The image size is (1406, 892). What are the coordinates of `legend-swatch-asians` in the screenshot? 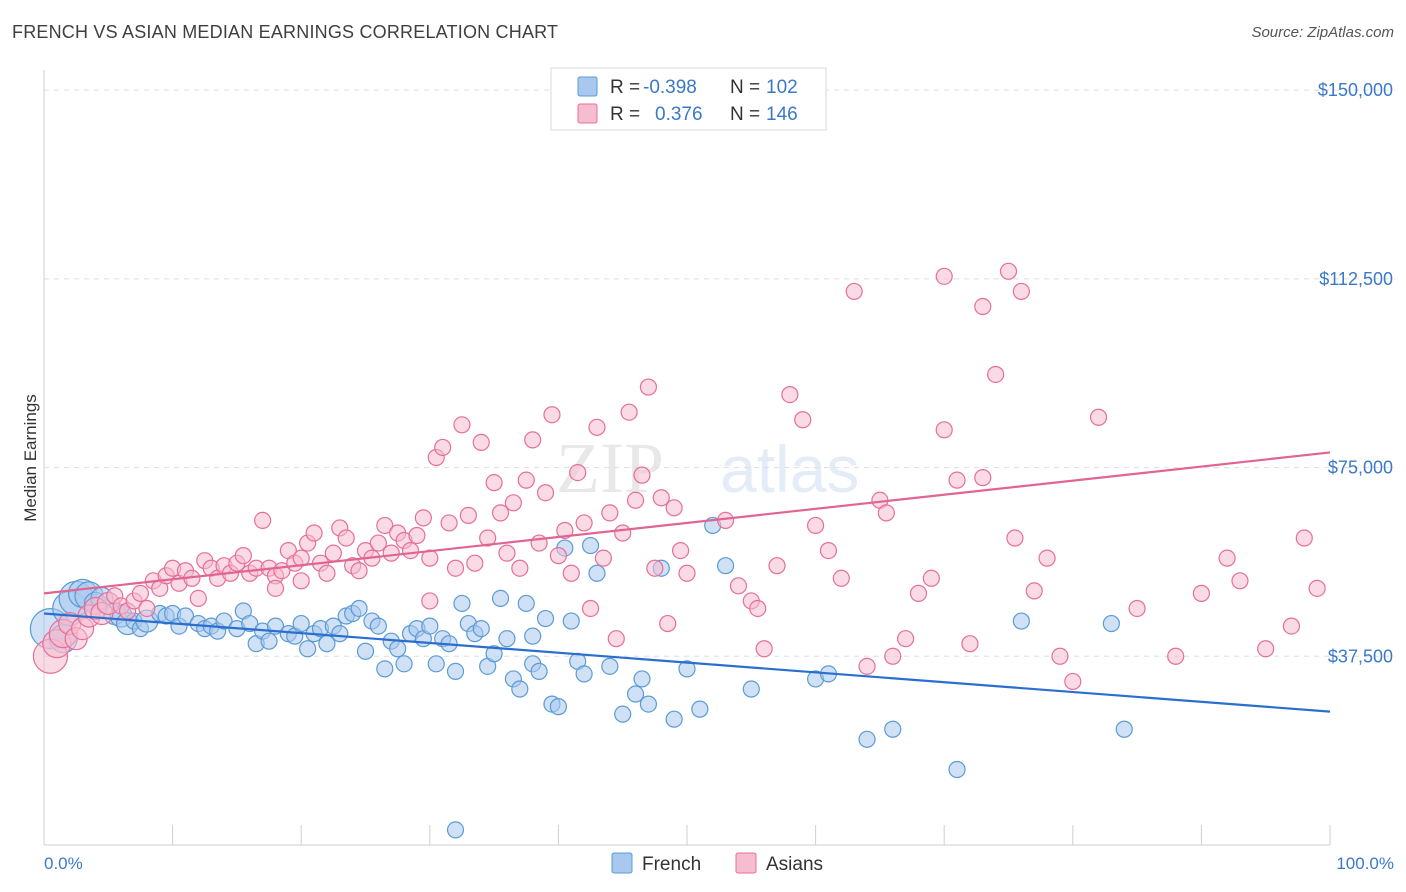 It's located at (587, 113).